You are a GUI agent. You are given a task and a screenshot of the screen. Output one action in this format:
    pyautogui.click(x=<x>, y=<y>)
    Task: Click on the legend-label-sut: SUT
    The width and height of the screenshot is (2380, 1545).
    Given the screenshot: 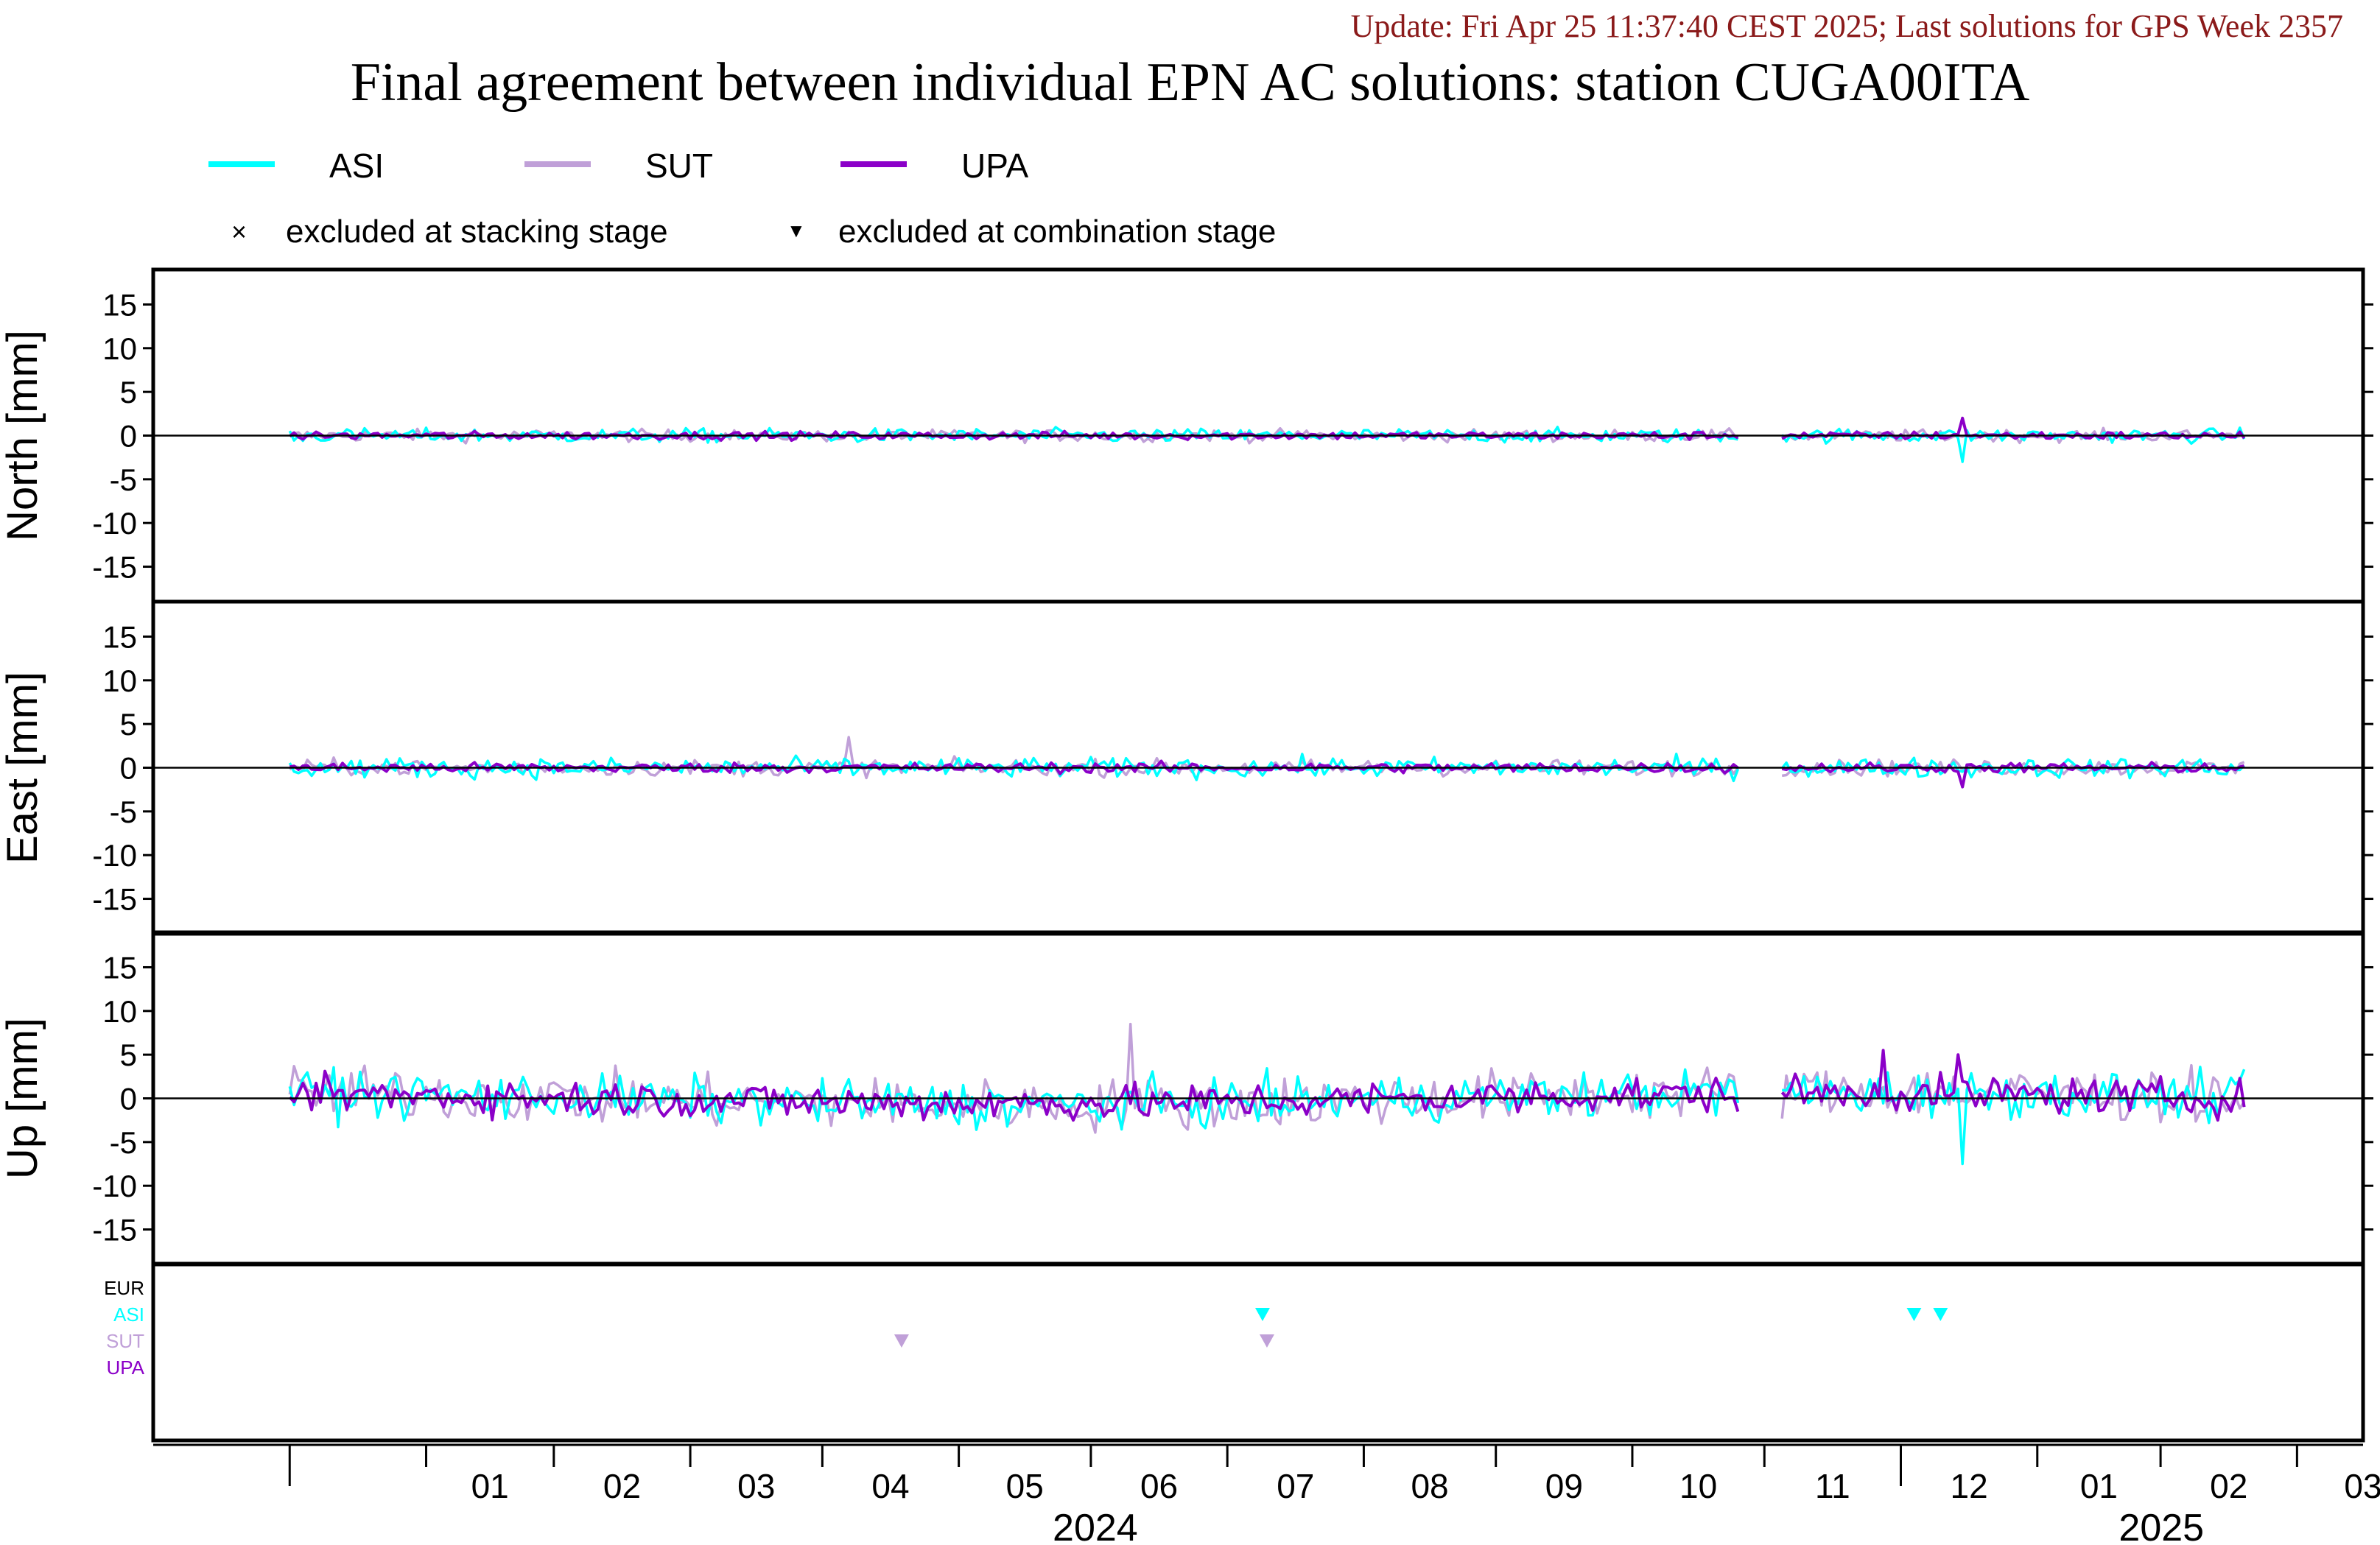 What is the action you would take?
    pyautogui.click(x=679, y=166)
    